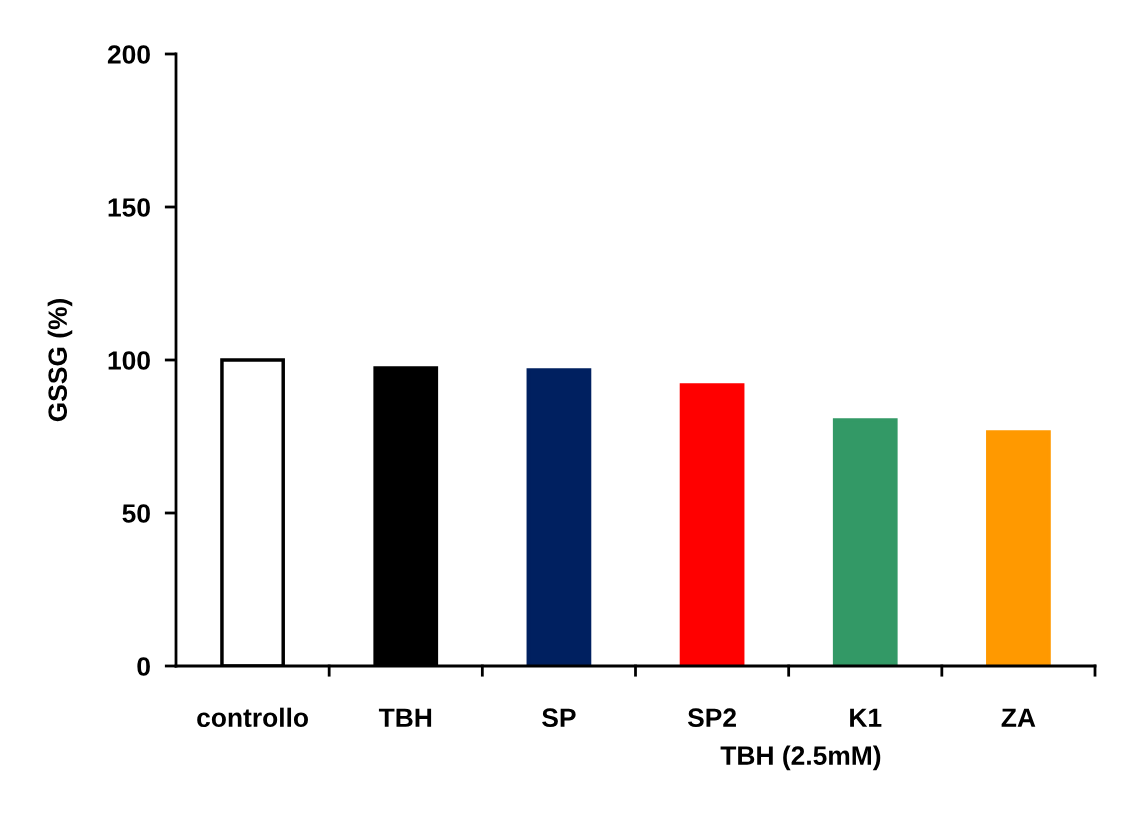 The width and height of the screenshot is (1124, 817). I want to click on y-tick-label: 200, so click(128, 54).